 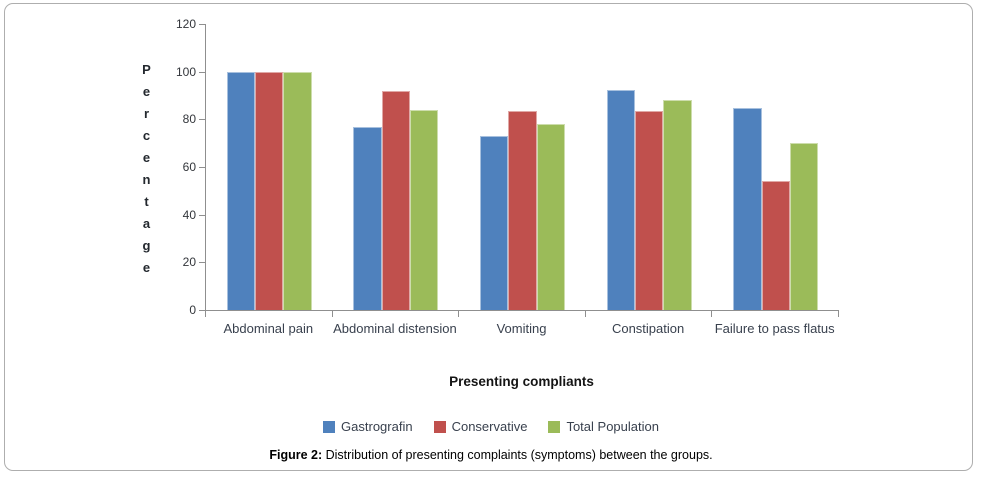 I want to click on x-category-label: Failure to pass flatus, so click(x=774, y=328).